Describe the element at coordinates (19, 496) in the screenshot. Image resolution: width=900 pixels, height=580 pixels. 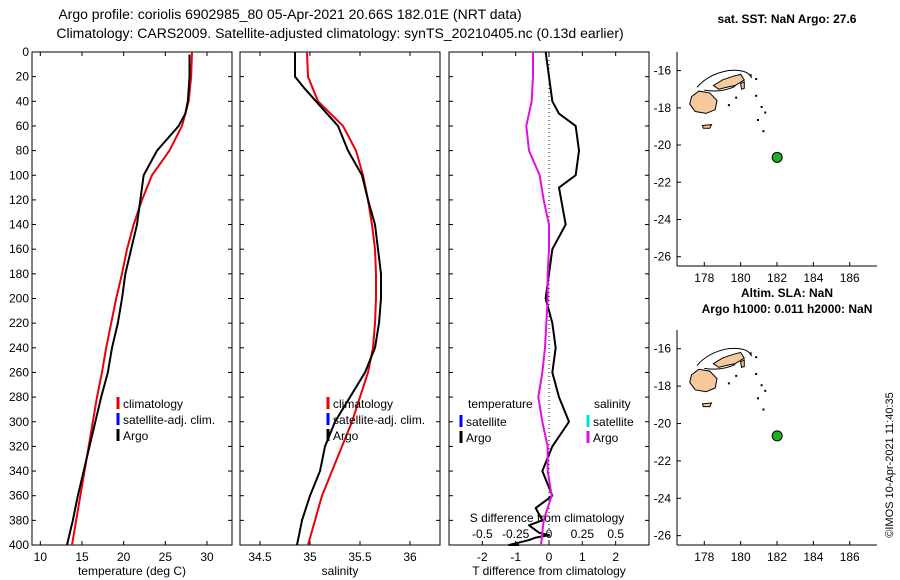
I see `depth-tick-label: 360` at that location.